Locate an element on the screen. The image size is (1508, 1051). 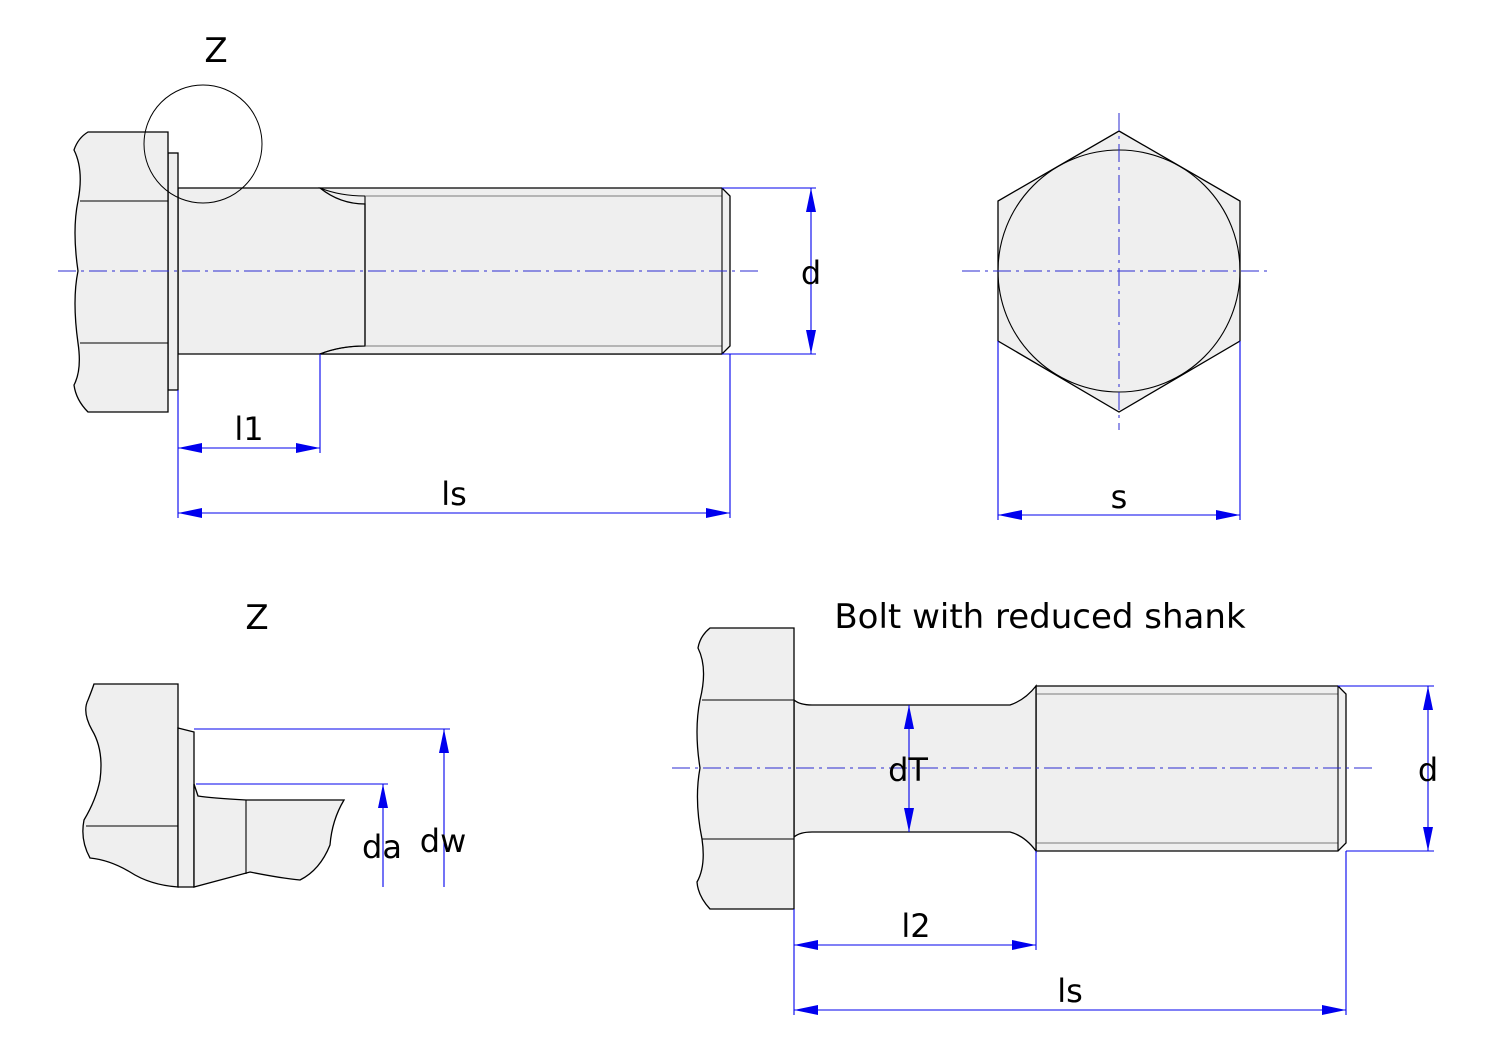
dim-s-arrow-left is located at coordinates (1010, 515).